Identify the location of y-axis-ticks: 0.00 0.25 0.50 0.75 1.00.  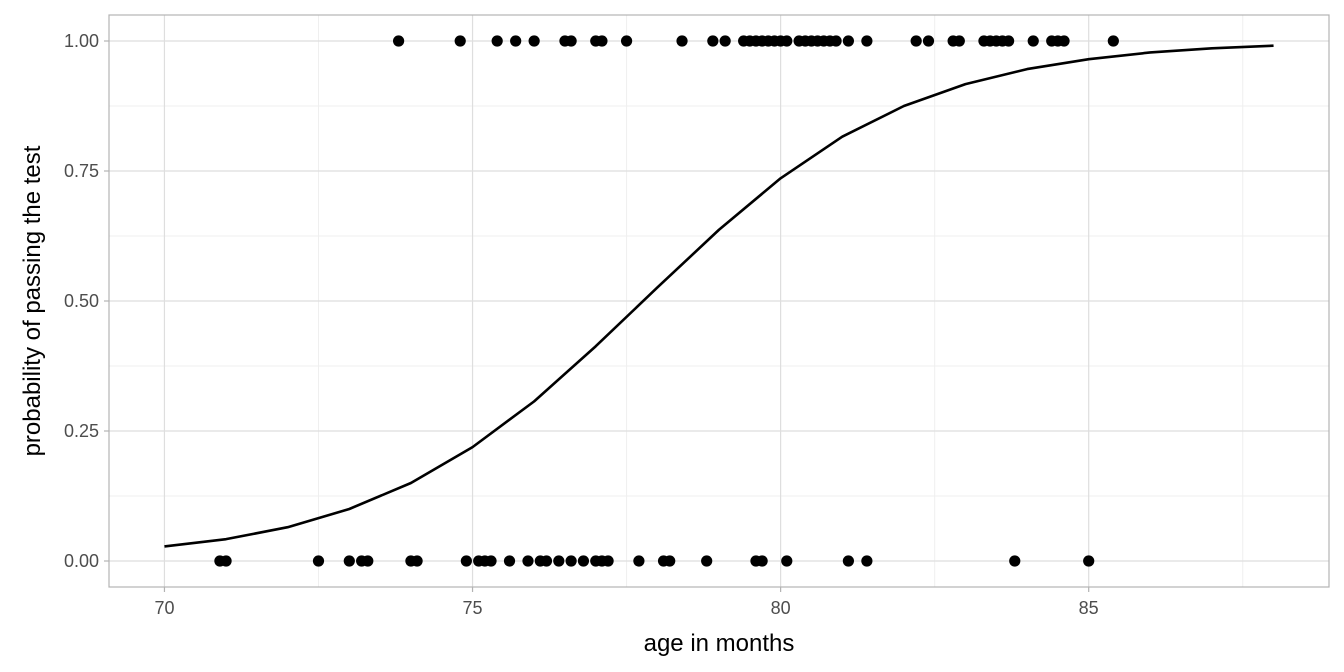
(86, 301).